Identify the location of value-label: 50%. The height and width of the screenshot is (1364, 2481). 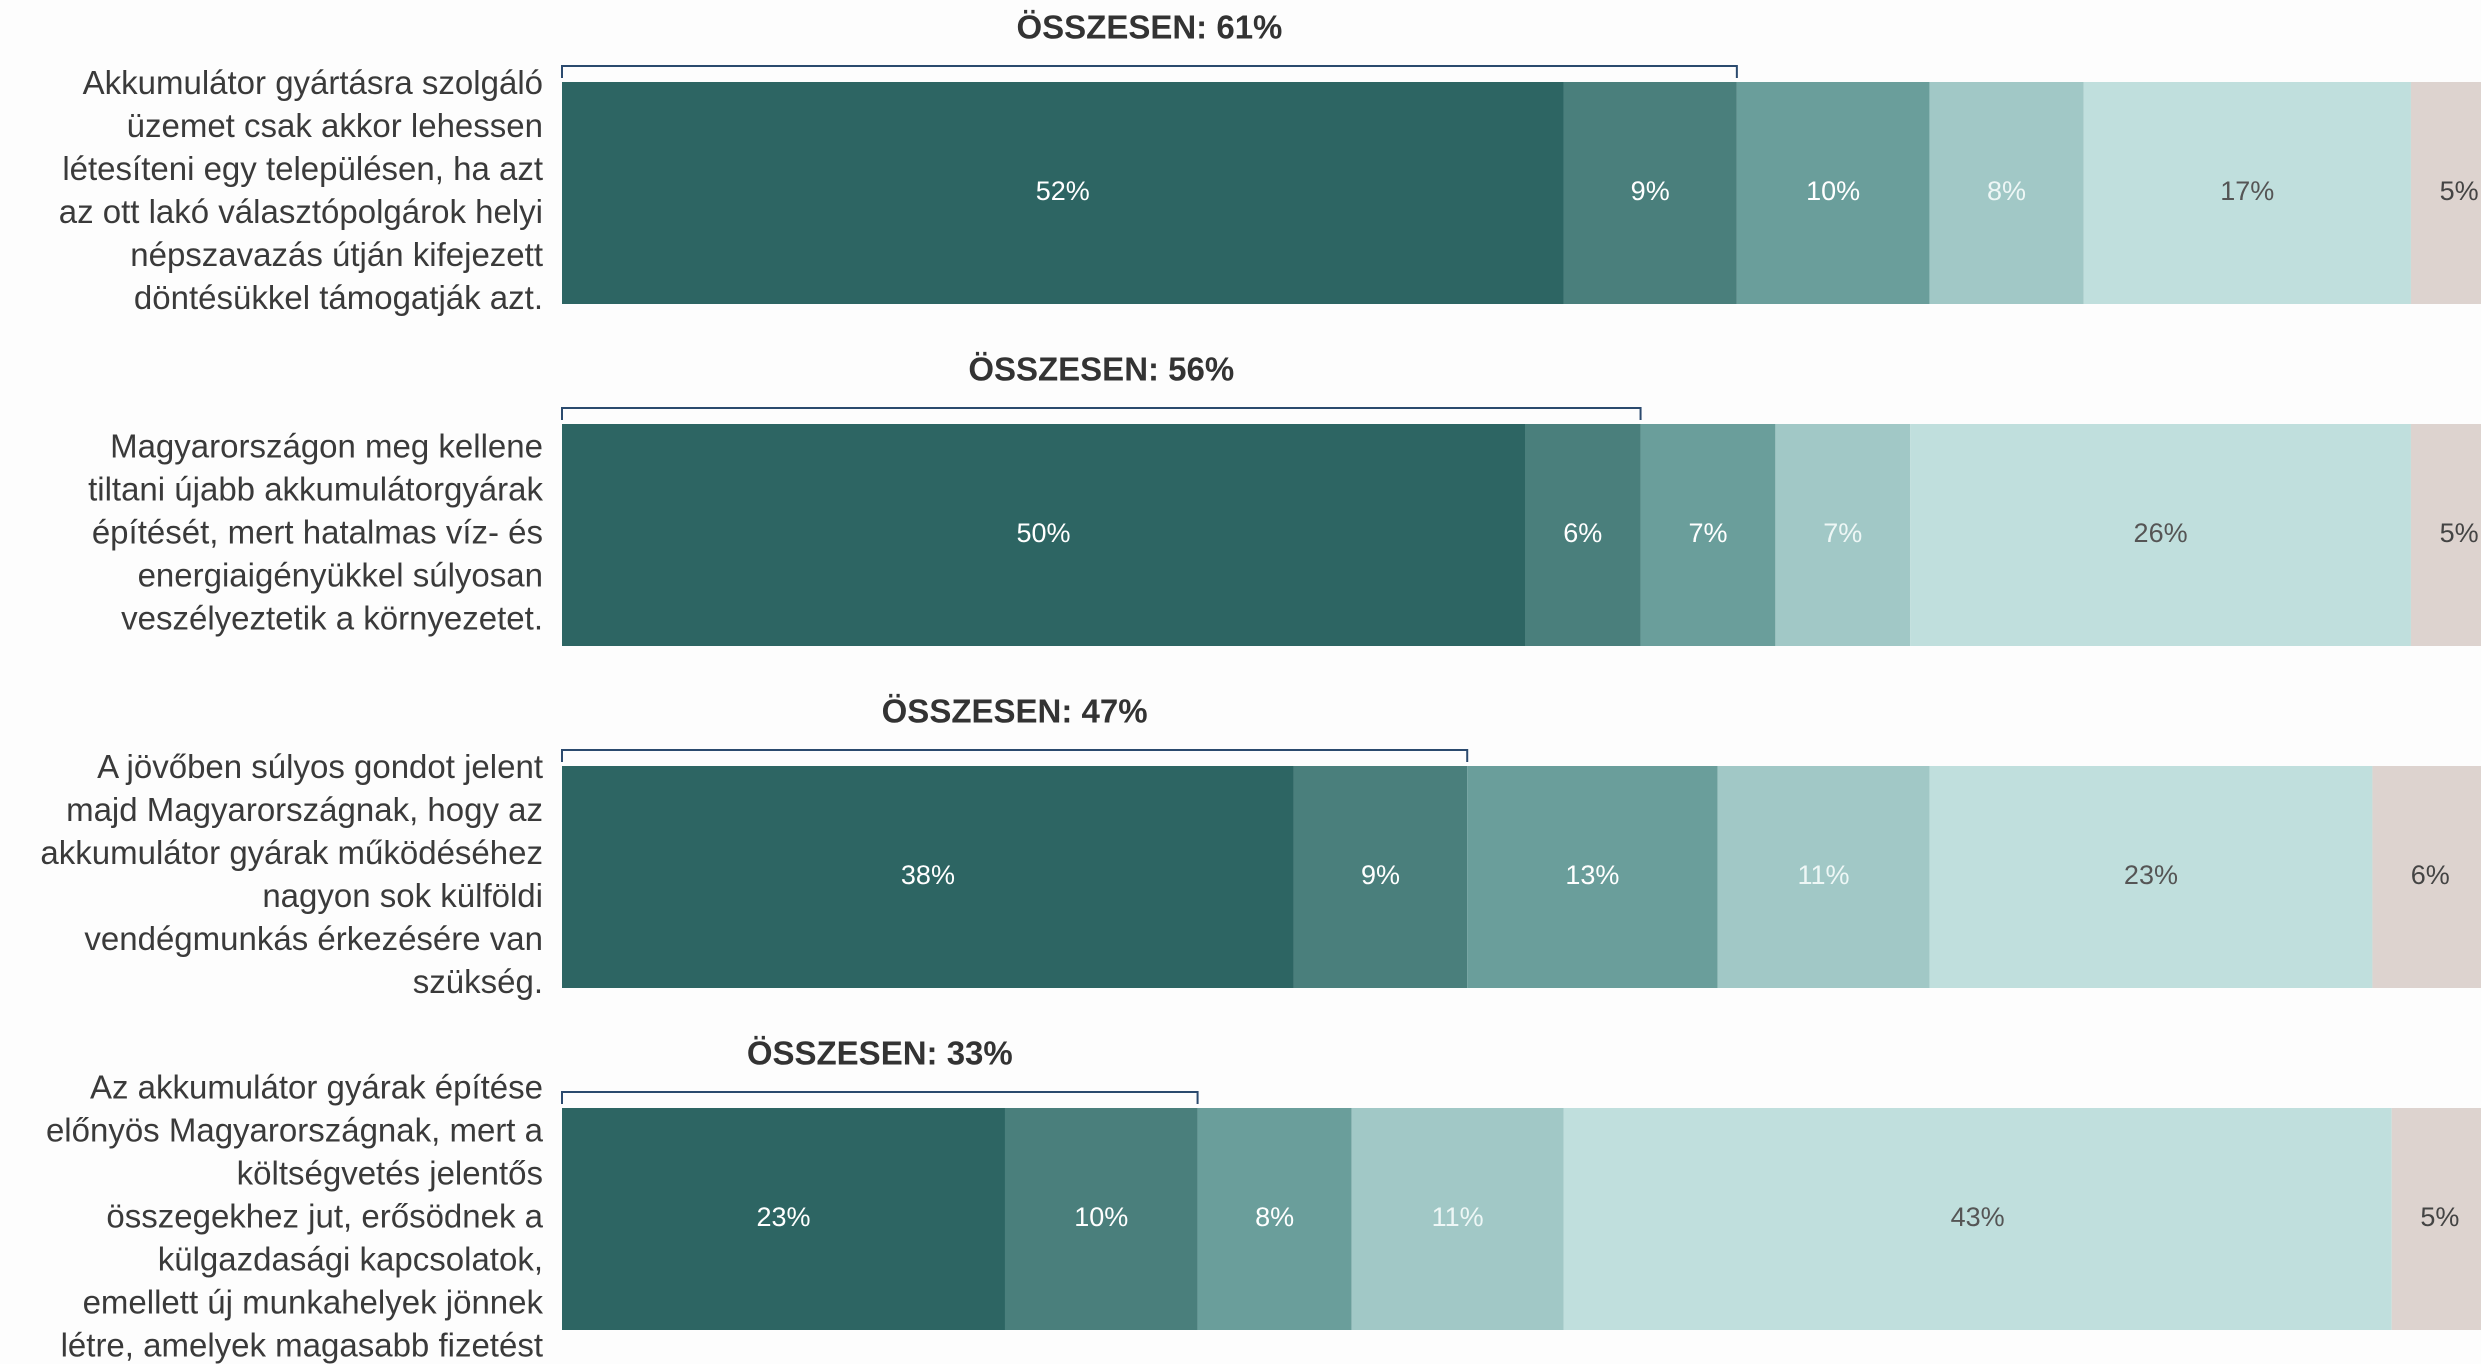
(1043, 533).